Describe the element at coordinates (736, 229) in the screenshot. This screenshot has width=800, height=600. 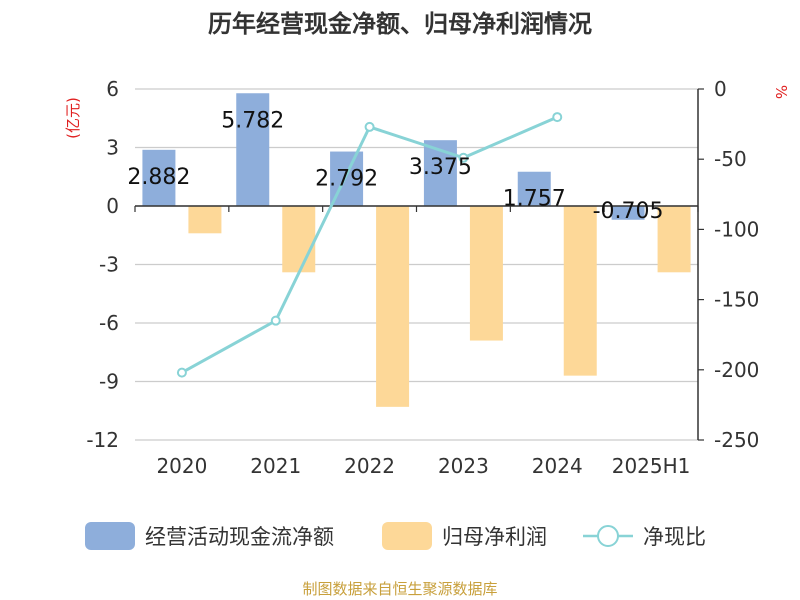
I see `right-tick-label: -100` at that location.